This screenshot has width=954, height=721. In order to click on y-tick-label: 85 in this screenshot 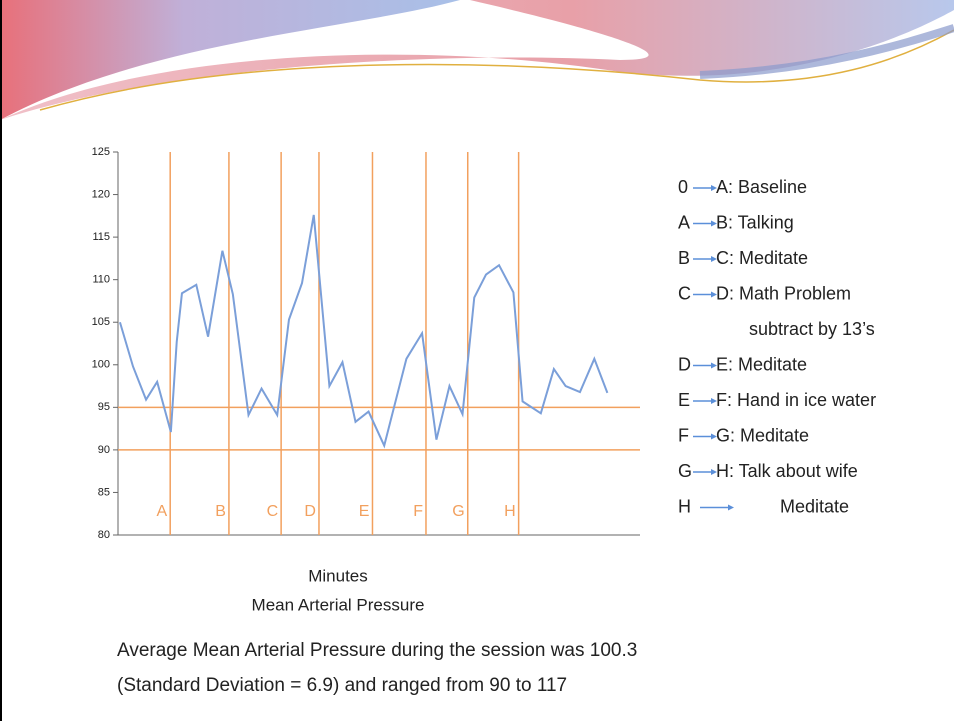, I will do `click(104, 492)`.